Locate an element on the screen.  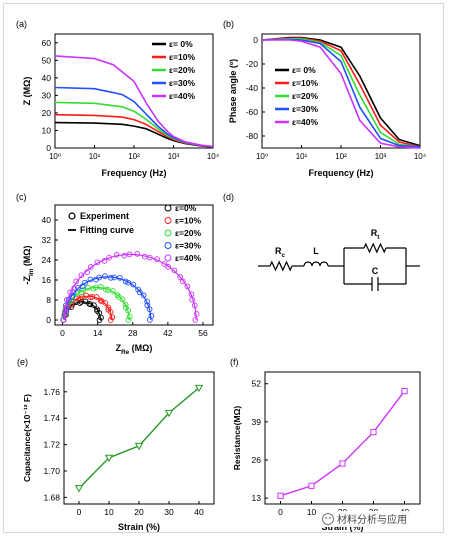
panel-f-series-line is located at coordinates (343, 443).